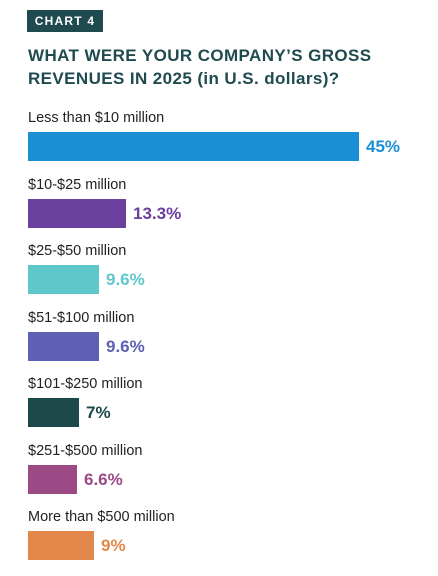 The width and height of the screenshot is (438, 576). What do you see at coordinates (157, 213) in the screenshot?
I see `value-label: 13.3%` at bounding box center [157, 213].